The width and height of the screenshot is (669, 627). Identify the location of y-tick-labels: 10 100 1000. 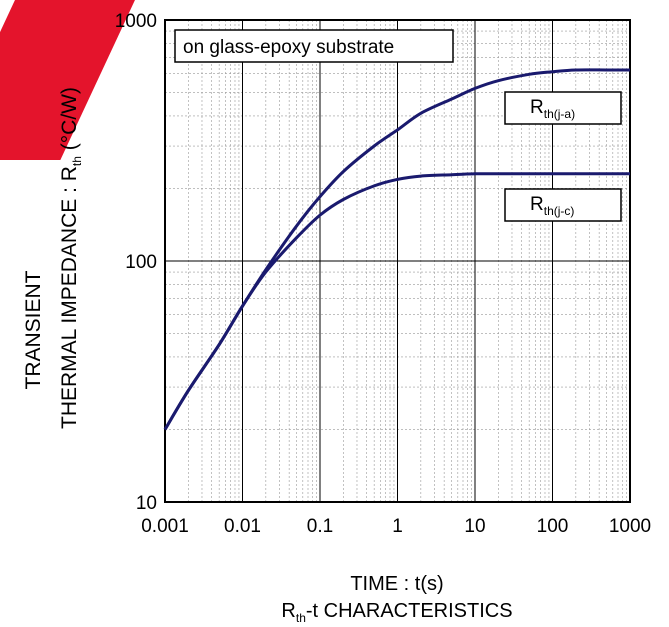
(136, 262).